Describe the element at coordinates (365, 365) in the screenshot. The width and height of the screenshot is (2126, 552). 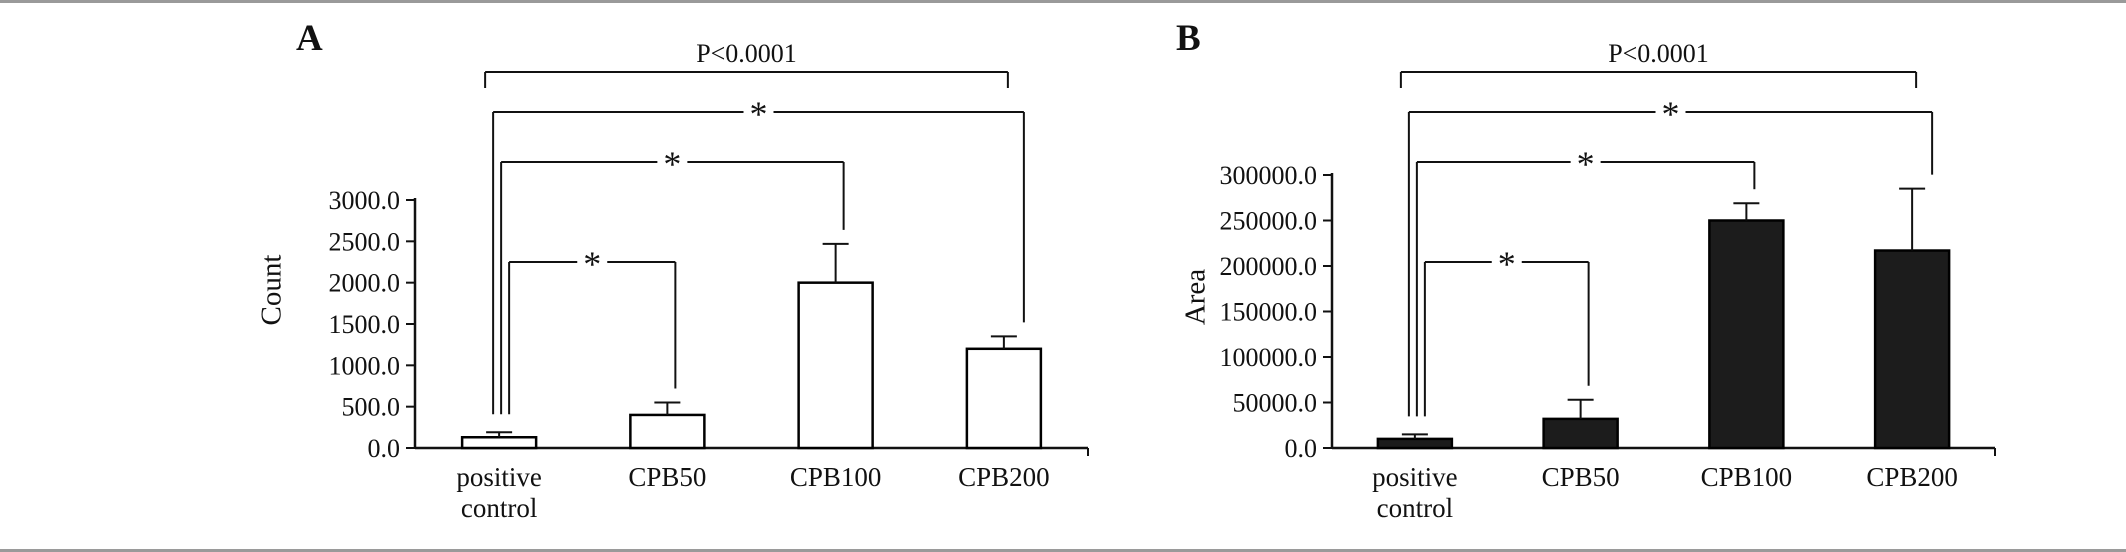
I see `y-tick-label: 1000.0` at that location.